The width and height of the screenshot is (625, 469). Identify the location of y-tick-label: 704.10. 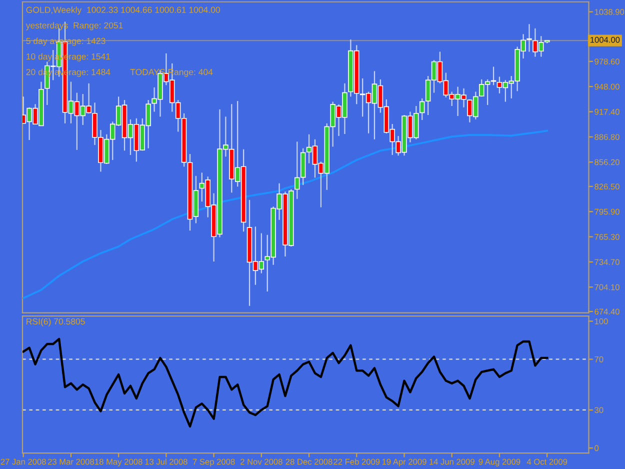
(607, 287).